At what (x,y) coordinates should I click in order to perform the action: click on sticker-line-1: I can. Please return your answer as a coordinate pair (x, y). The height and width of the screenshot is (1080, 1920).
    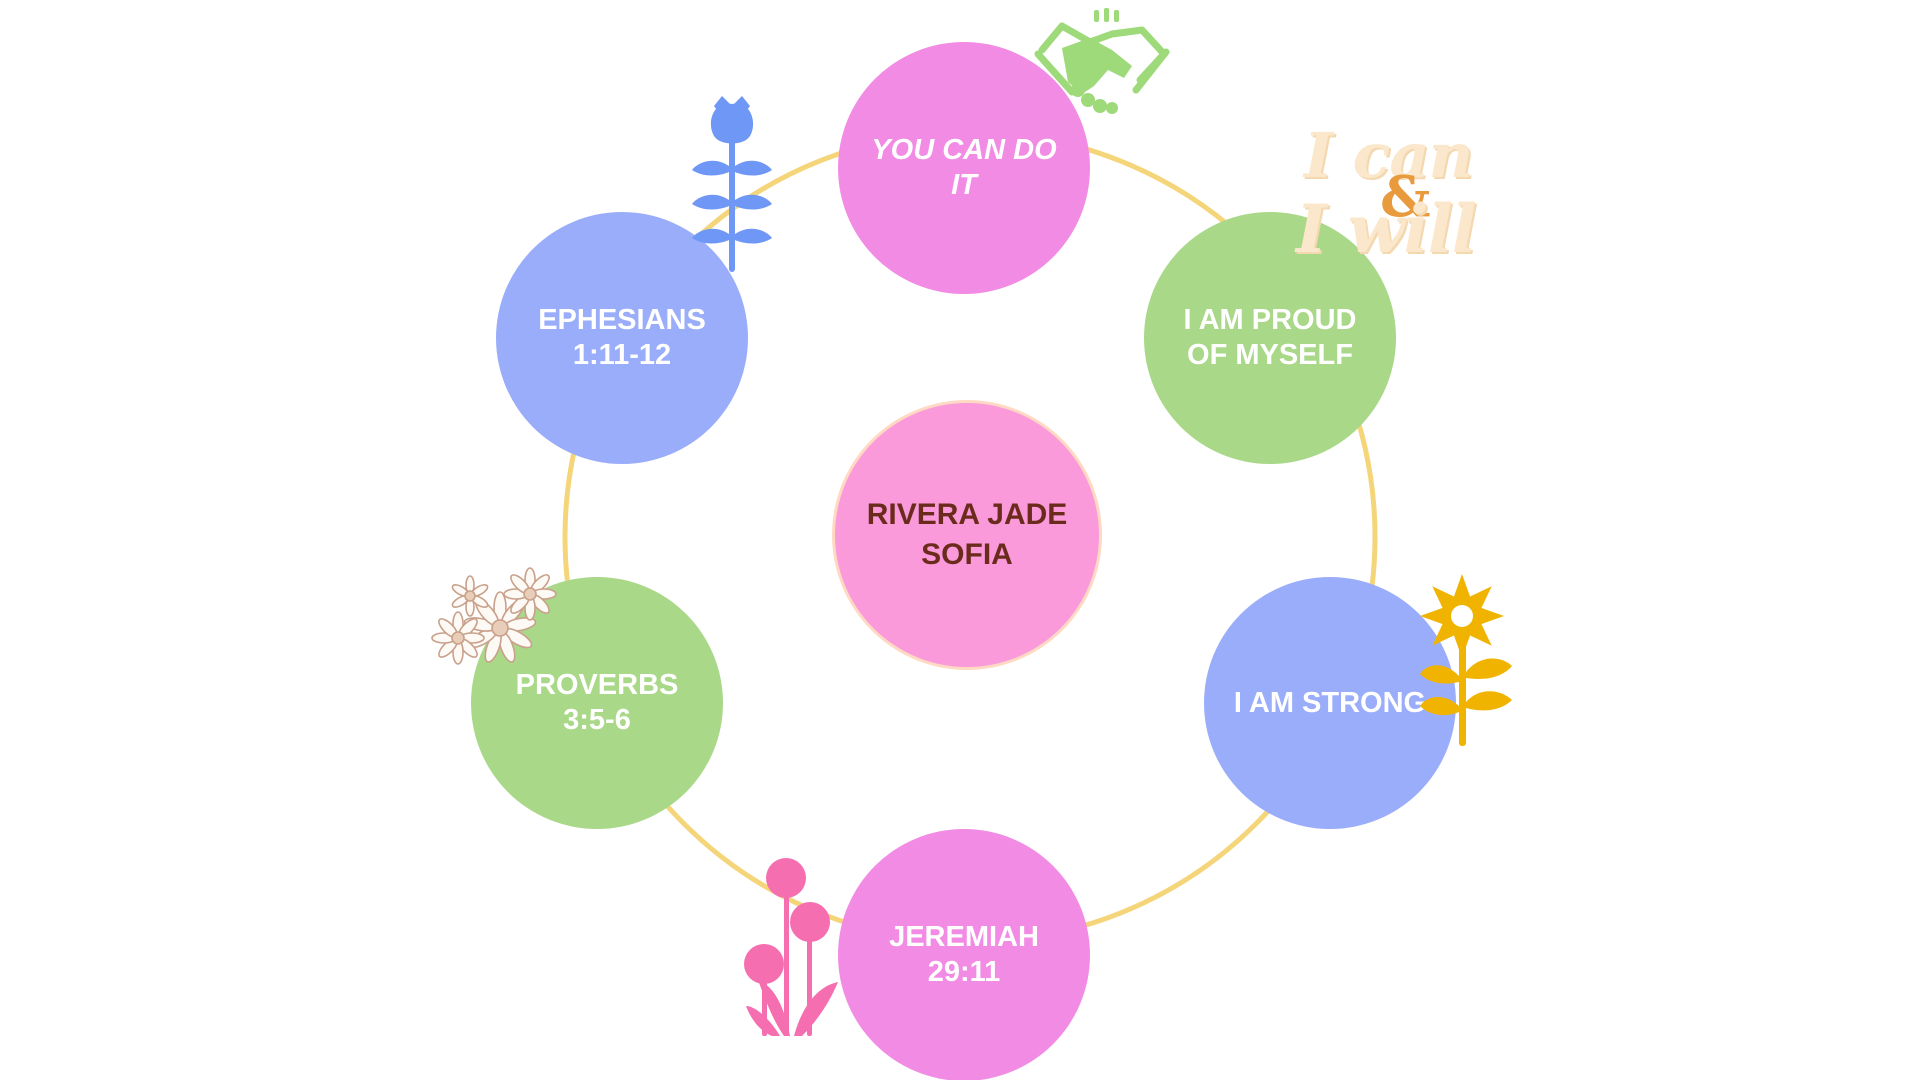
    Looking at the image, I should click on (1389, 155).